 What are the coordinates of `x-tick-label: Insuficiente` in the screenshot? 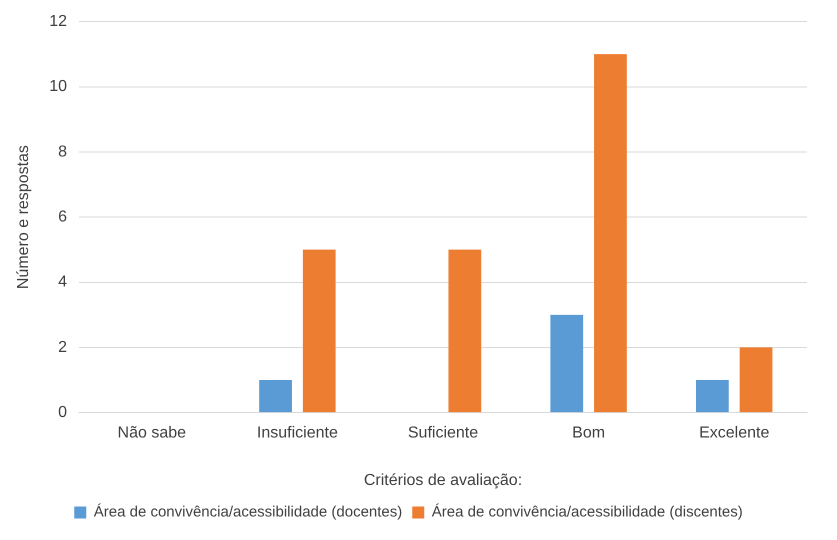 It's located at (297, 433).